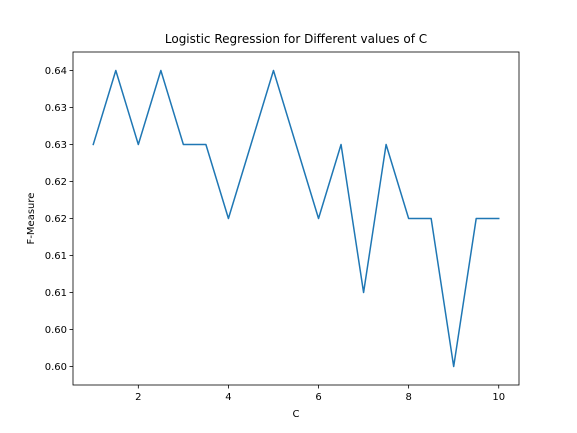 This screenshot has height=433, width=577. I want to click on x-tick-label: 10, so click(498, 397).